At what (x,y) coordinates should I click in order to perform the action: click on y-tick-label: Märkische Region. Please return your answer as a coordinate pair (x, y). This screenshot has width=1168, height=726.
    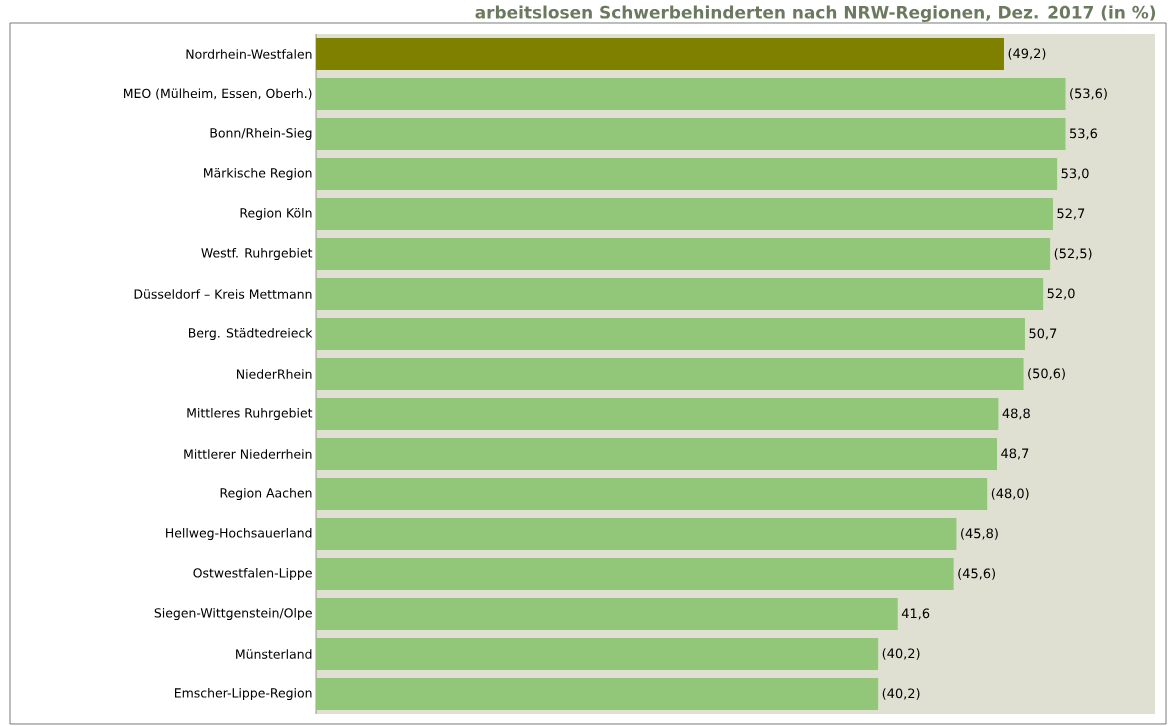
    Looking at the image, I should click on (258, 174).